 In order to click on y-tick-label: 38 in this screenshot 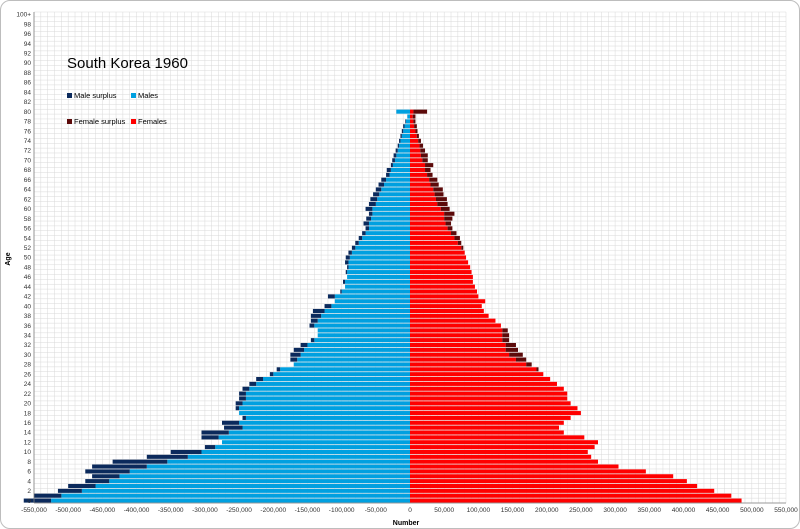, I will do `click(28, 316)`.